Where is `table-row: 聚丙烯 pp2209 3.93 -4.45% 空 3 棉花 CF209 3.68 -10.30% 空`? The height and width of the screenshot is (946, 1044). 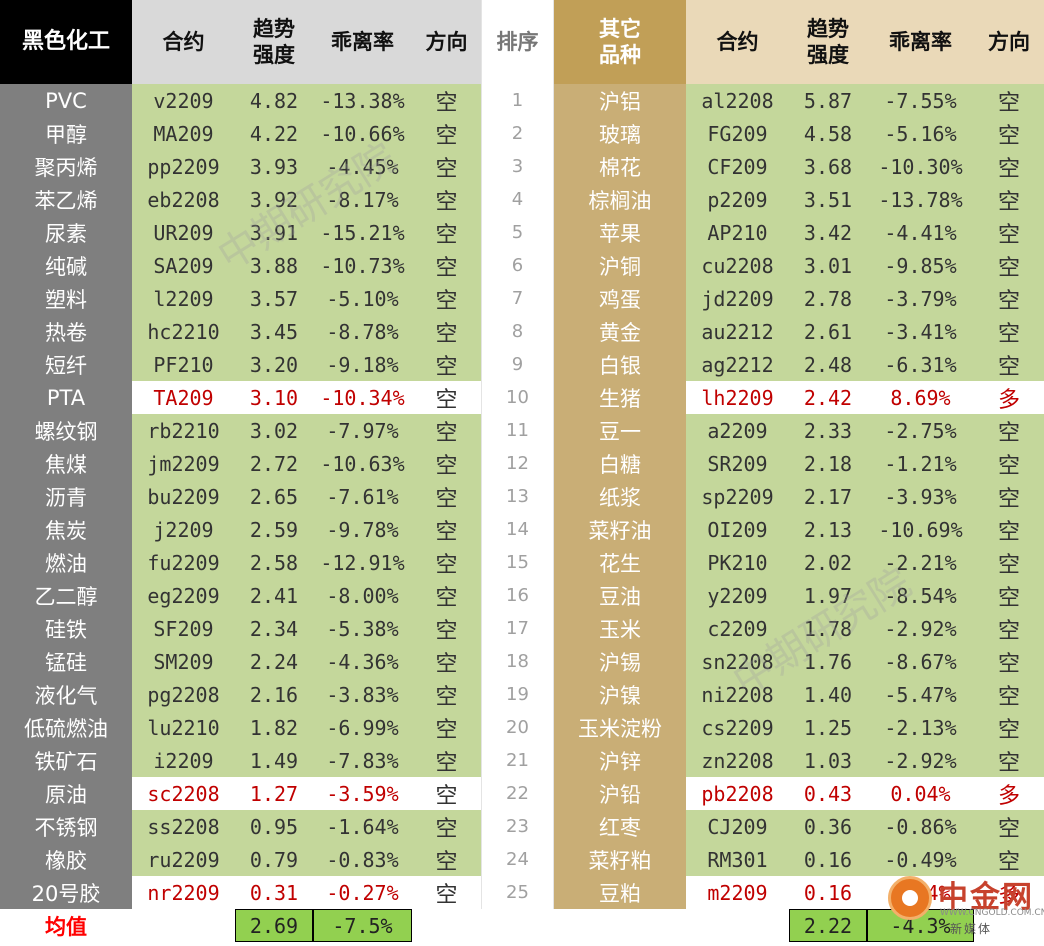
table-row: 聚丙烯 pp2209 3.93 -4.45% 空 3 棉花 CF209 3.68 -10.30% 空 is located at coordinates (522, 166).